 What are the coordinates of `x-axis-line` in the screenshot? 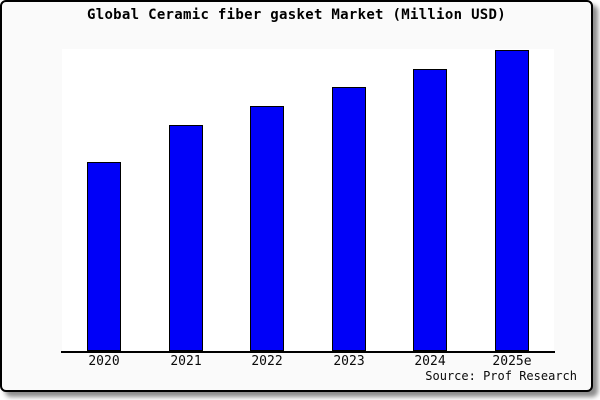 It's located at (308, 352).